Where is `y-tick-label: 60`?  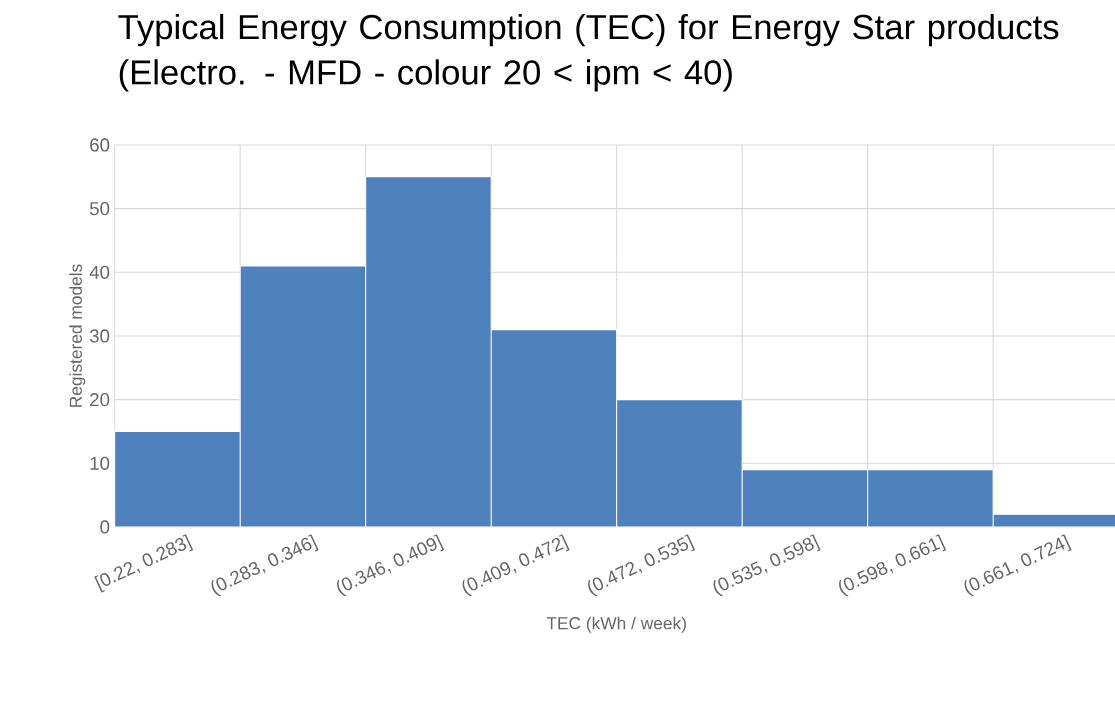 y-tick-label: 60 is located at coordinates (100, 145).